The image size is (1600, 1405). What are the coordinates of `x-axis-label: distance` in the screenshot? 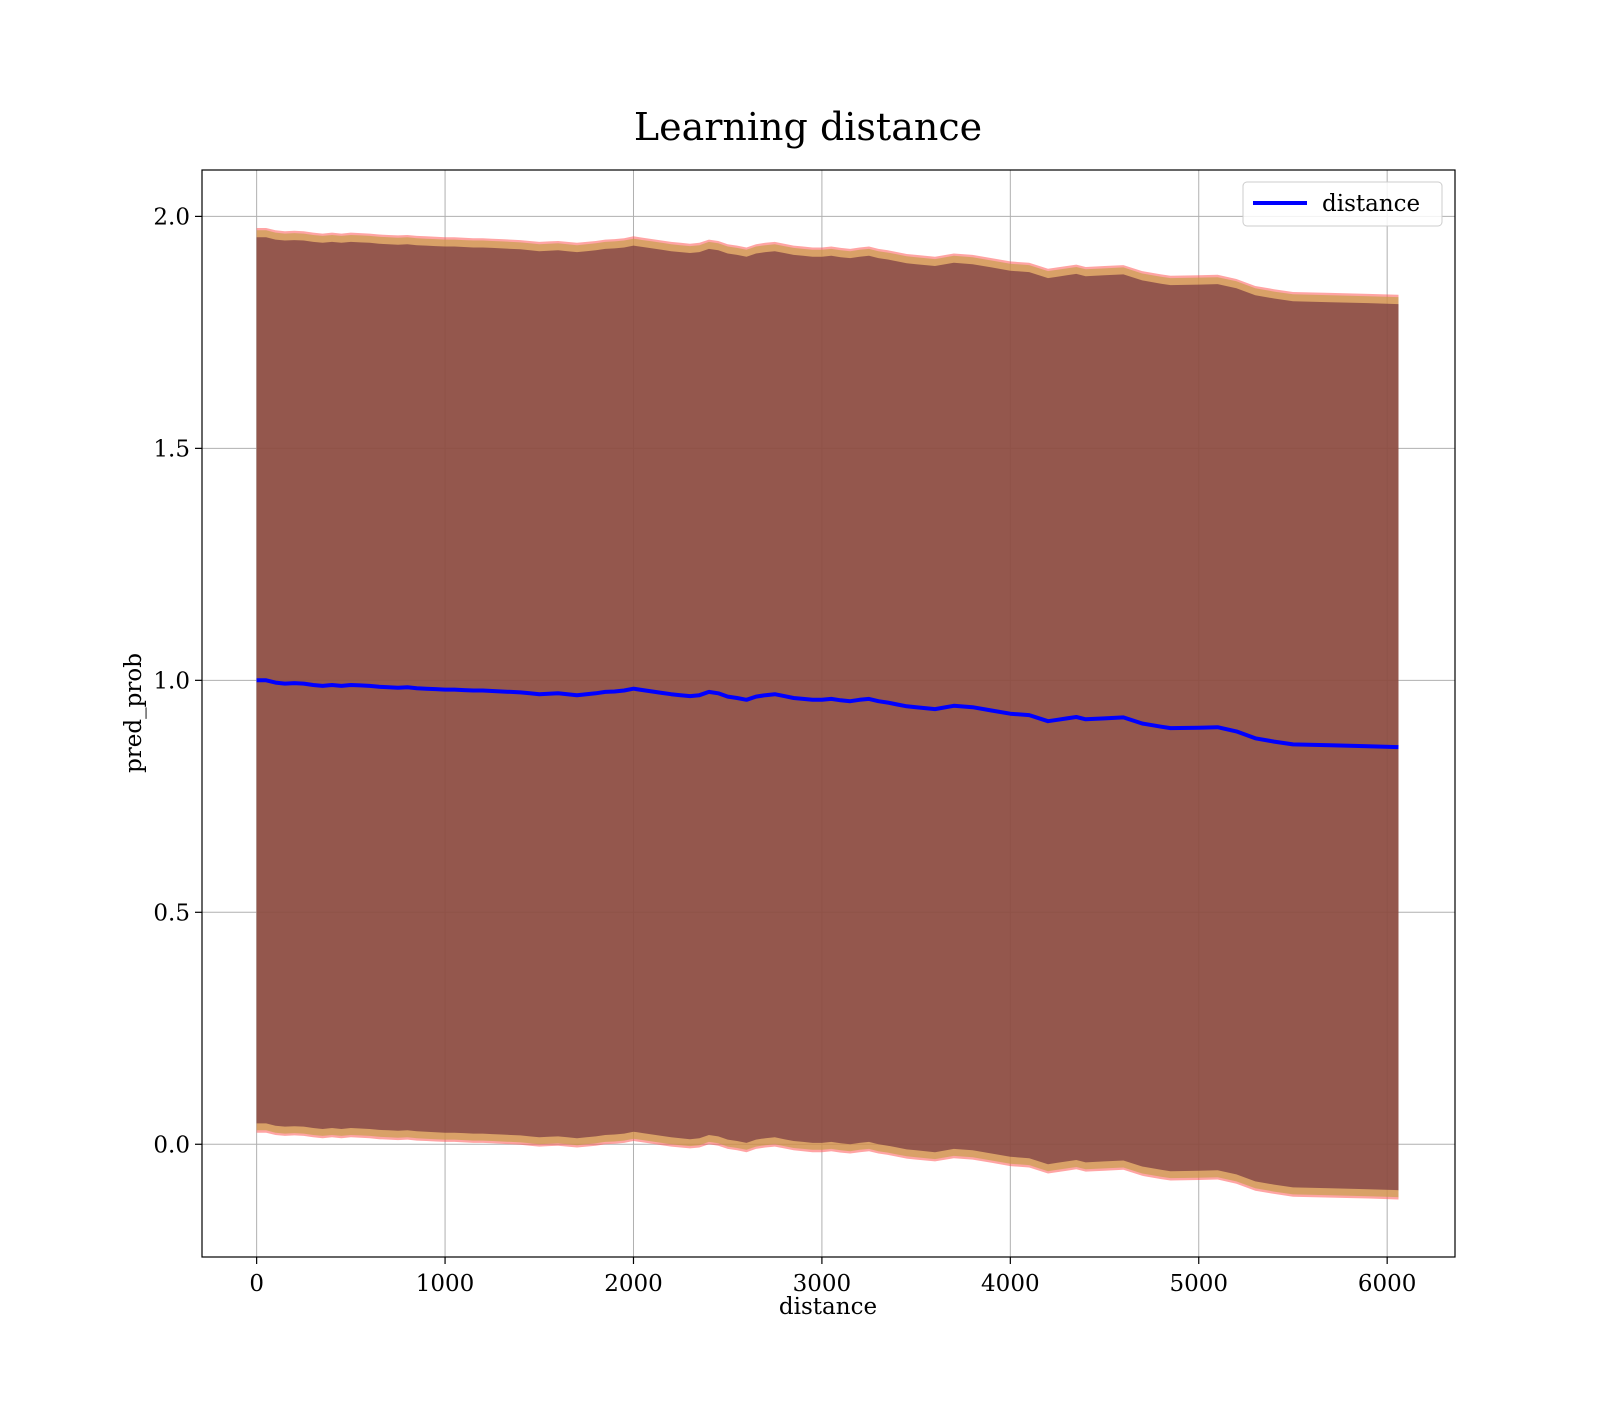 It's located at (828, 1307).